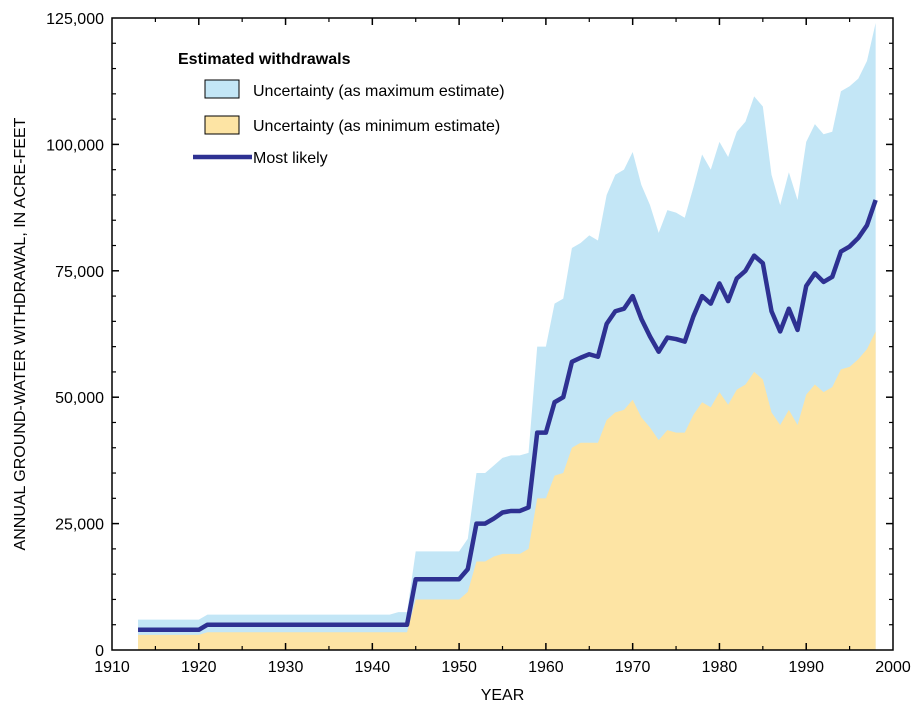  What do you see at coordinates (112, 667) in the screenshot?
I see `x-tick-label: 1910` at bounding box center [112, 667].